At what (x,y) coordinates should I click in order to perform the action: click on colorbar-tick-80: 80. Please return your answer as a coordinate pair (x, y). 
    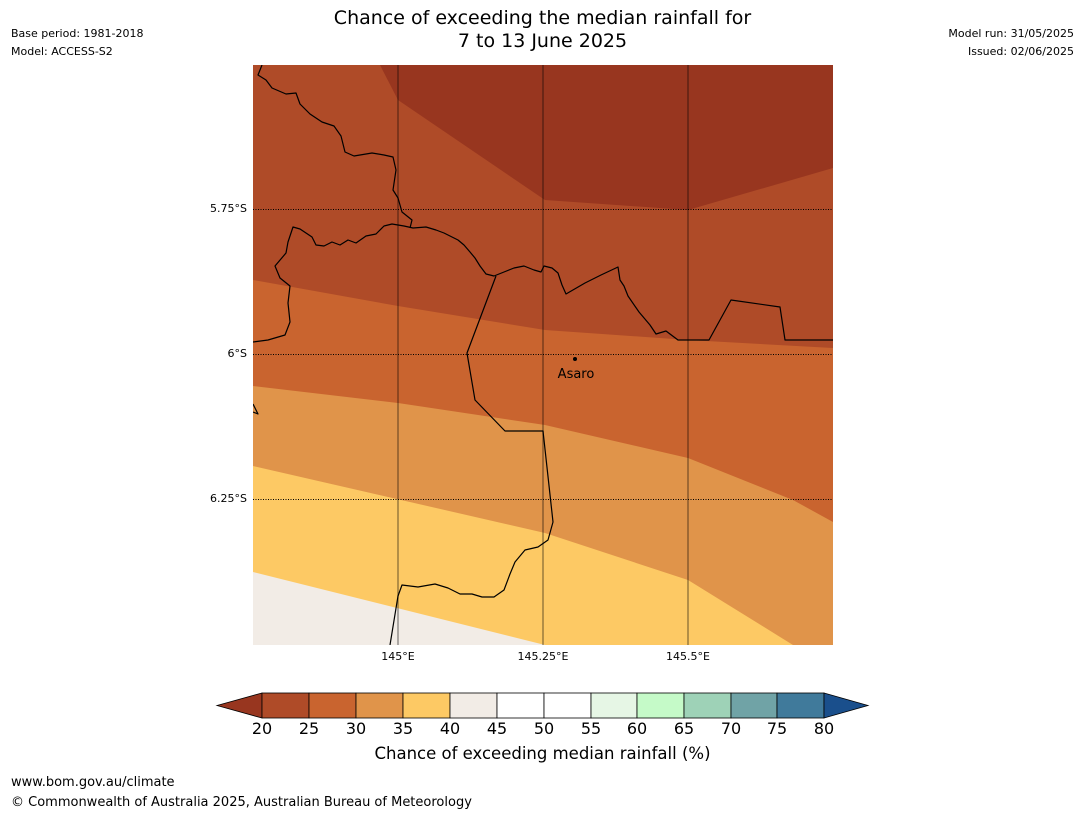
    Looking at the image, I should click on (824, 728).